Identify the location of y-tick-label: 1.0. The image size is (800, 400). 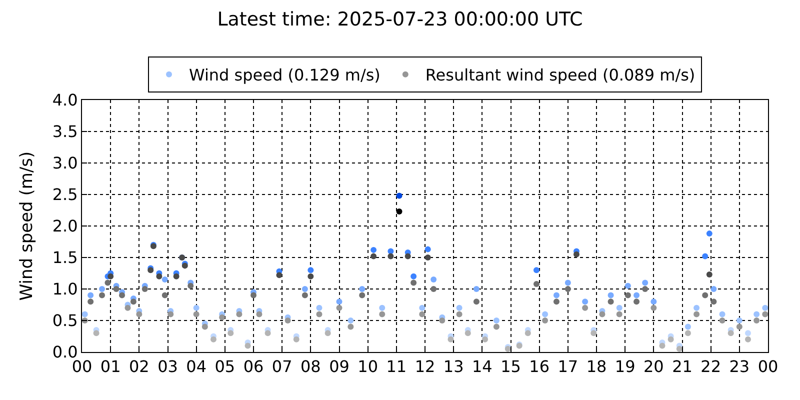
(65, 289).